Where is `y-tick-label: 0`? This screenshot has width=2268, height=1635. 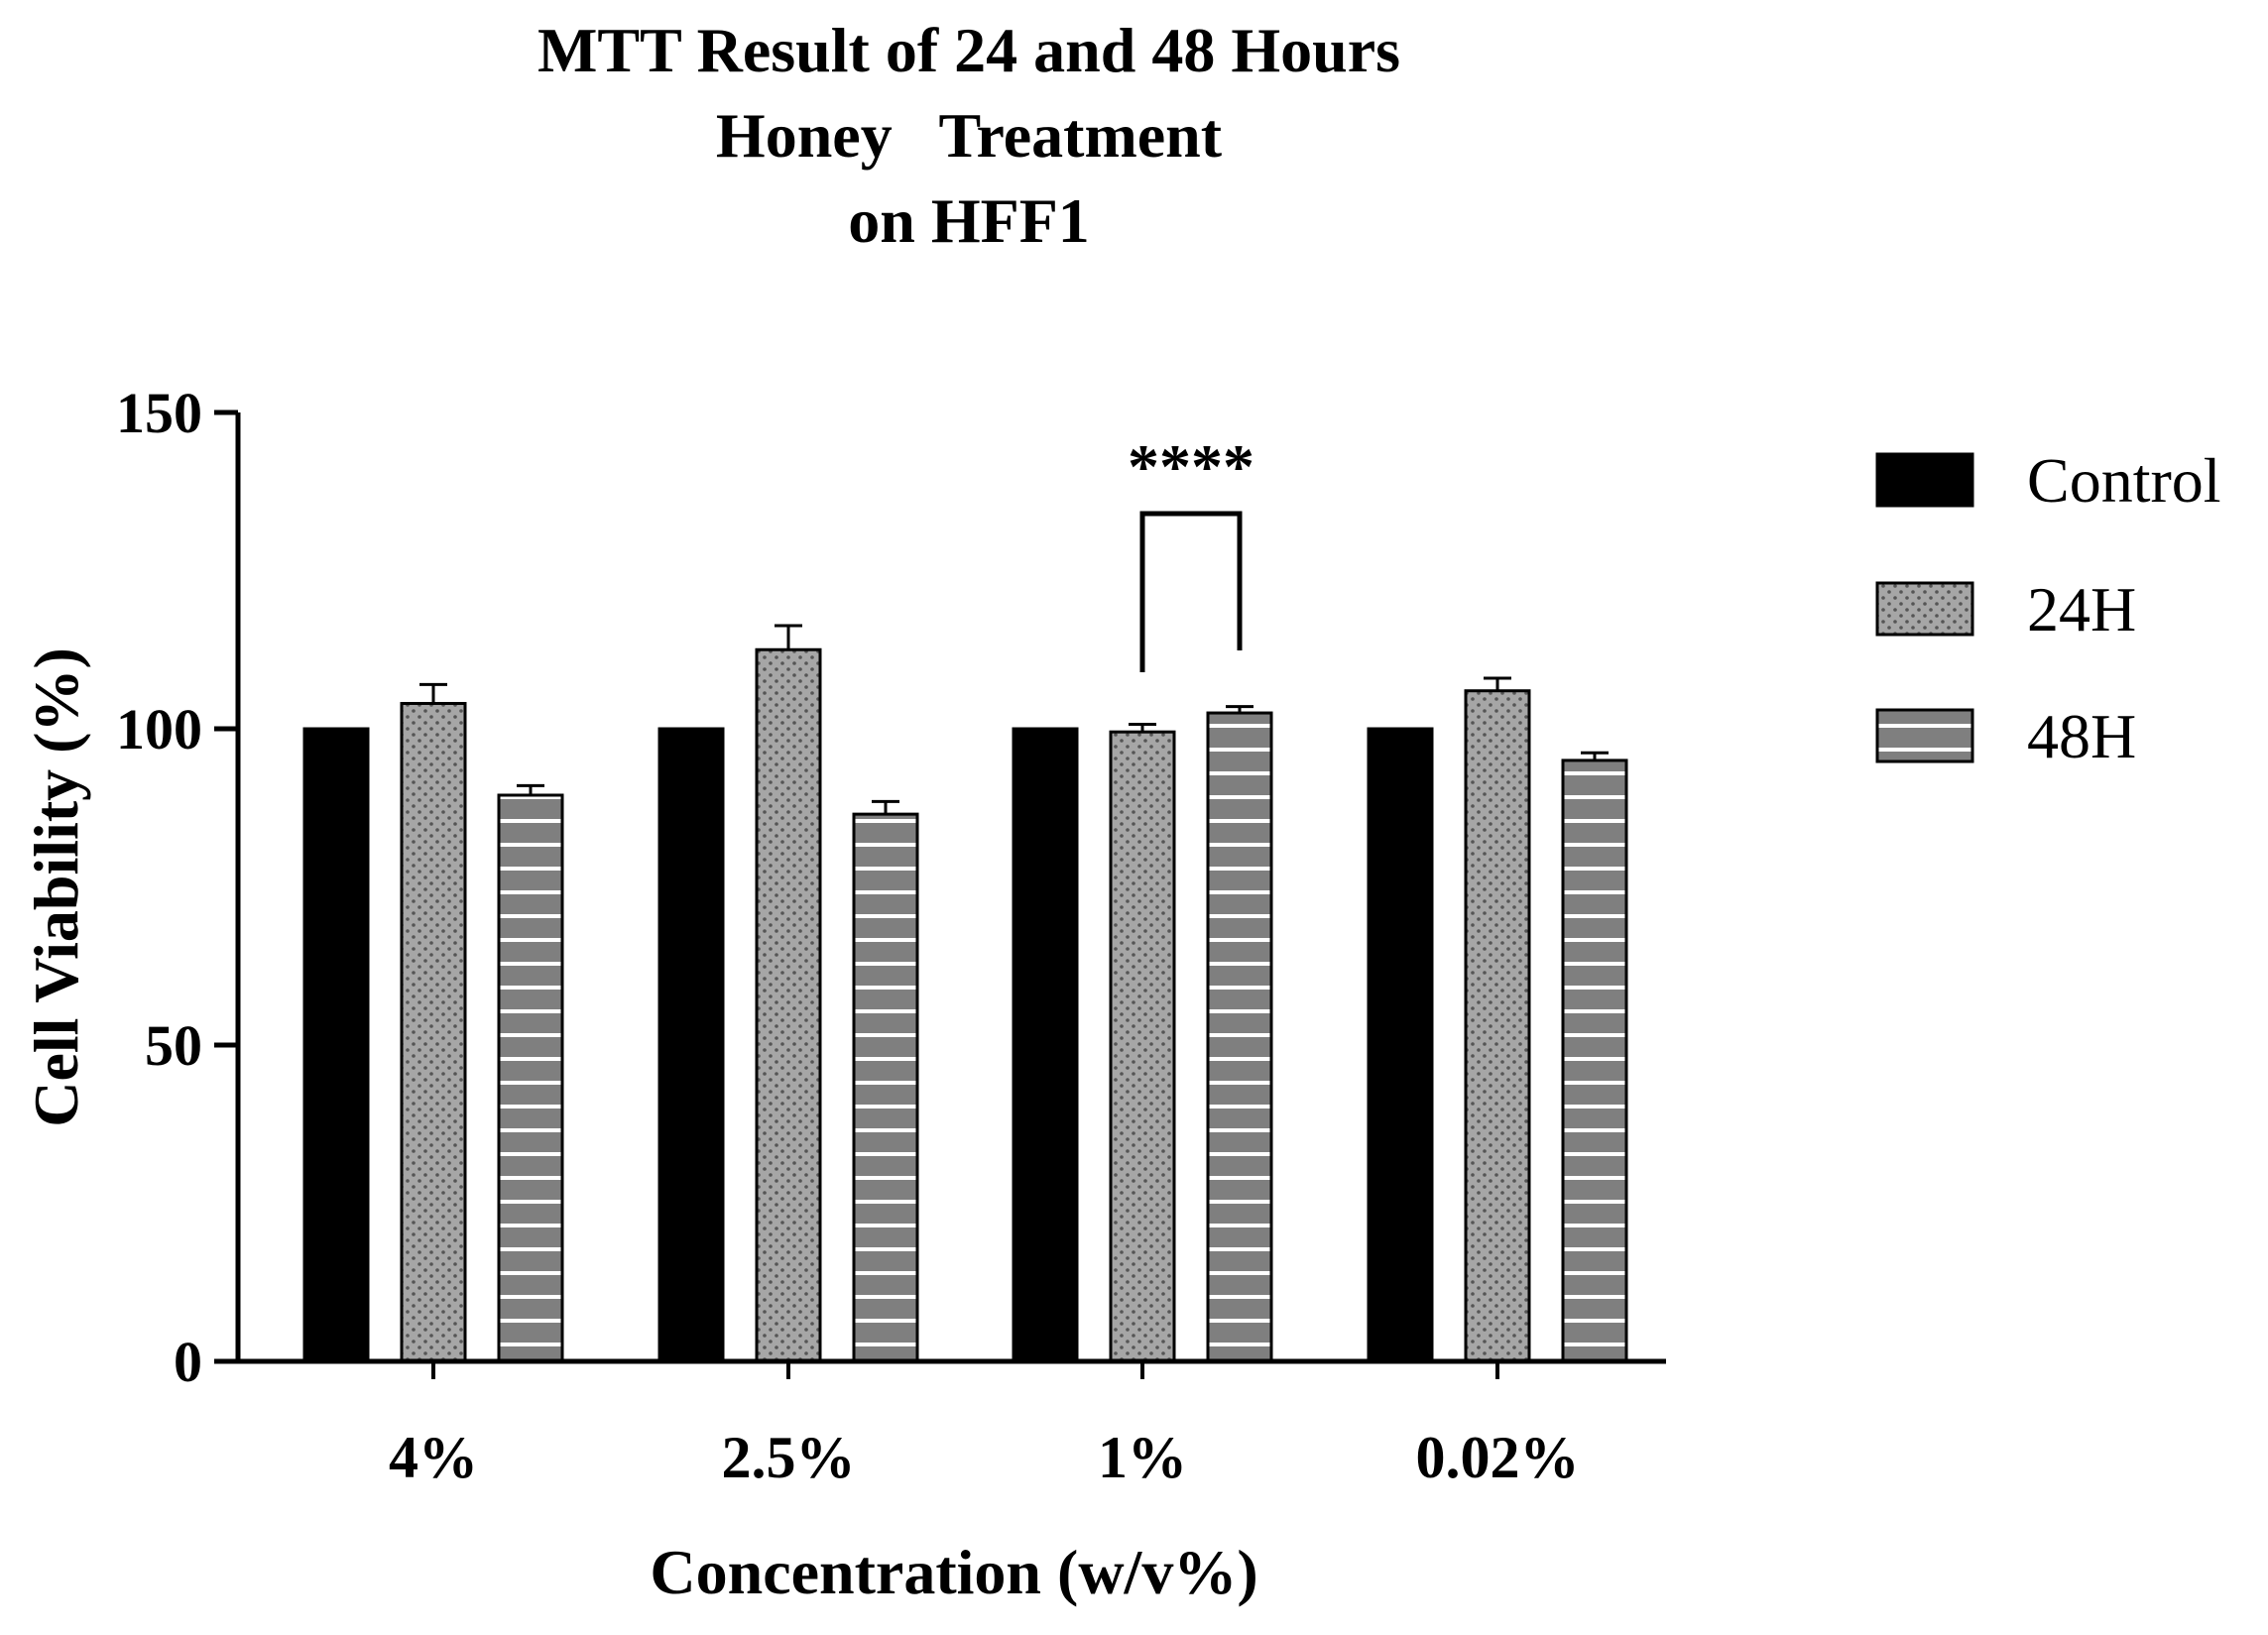 y-tick-label: 0 is located at coordinates (188, 1362).